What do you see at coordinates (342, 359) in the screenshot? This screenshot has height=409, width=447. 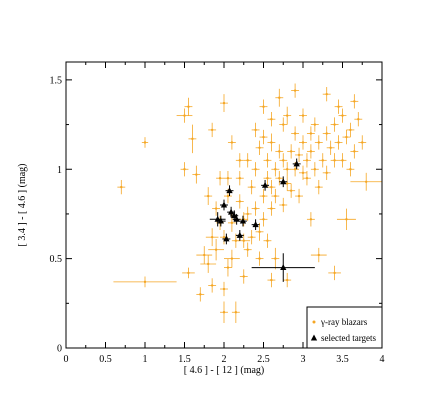 I see `x-tick-label: 3.5` at bounding box center [342, 359].